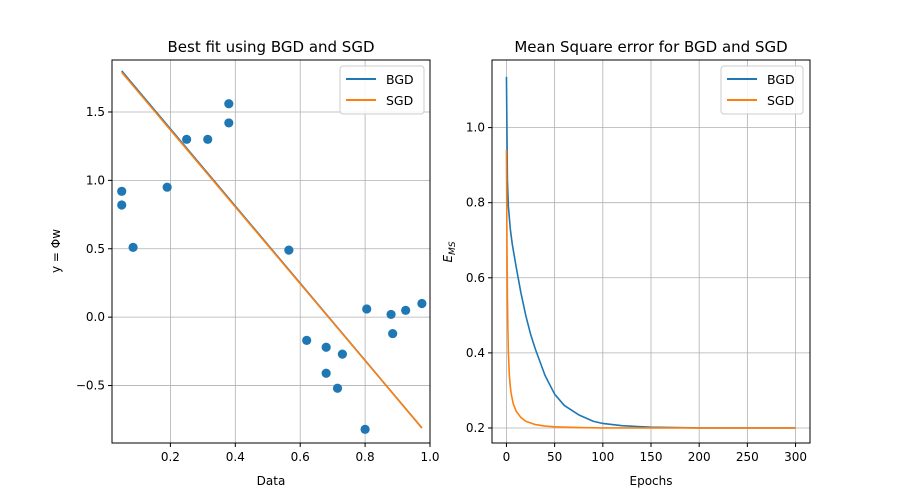  I want to click on svg-text: EMS, so click(449, 251).